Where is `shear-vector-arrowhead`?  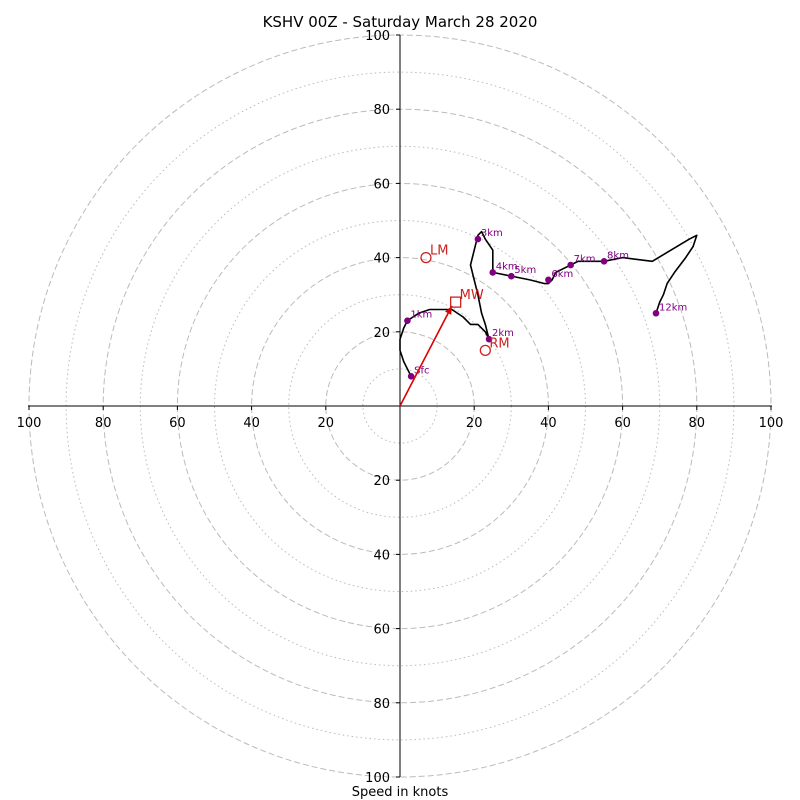 shear-vector-arrowhead is located at coordinates (448, 310).